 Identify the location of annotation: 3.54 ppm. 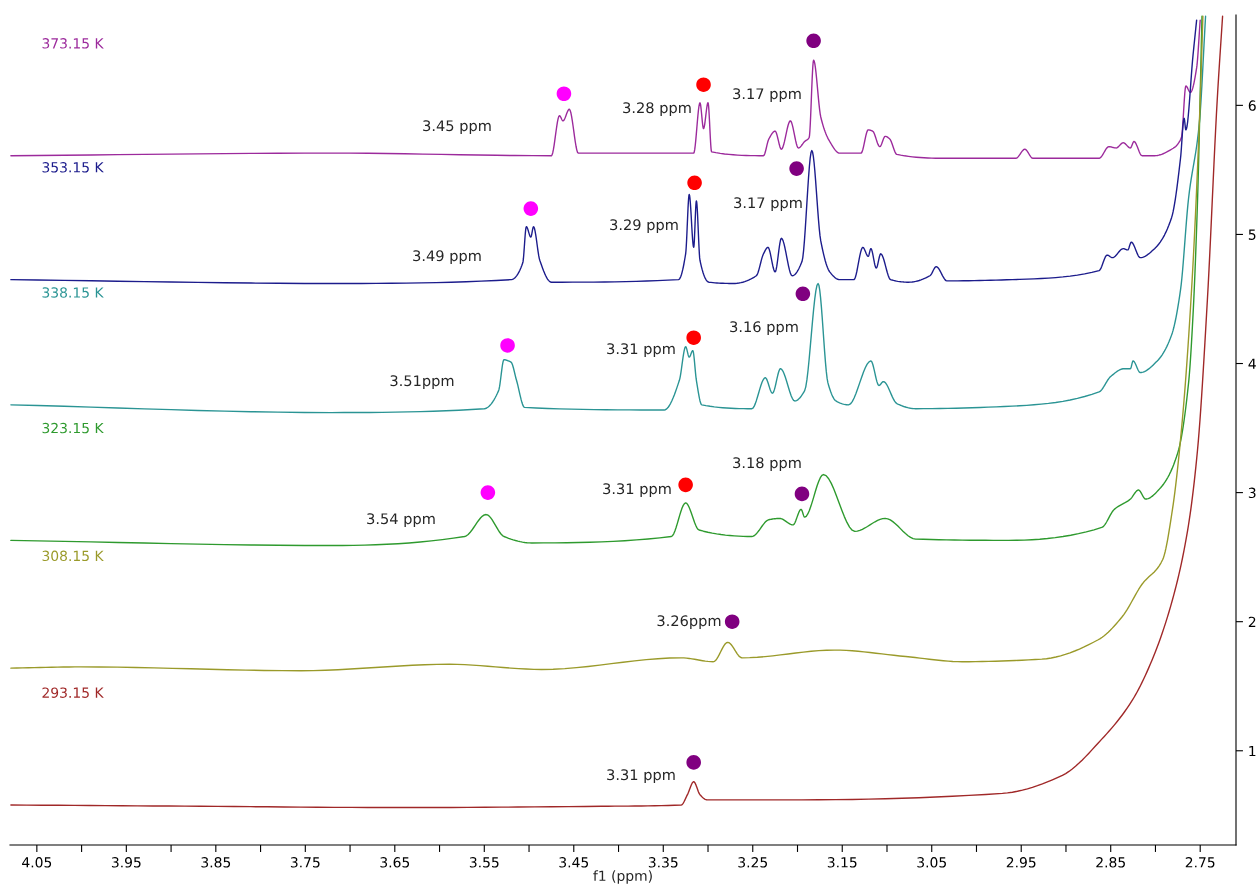
(401, 520).